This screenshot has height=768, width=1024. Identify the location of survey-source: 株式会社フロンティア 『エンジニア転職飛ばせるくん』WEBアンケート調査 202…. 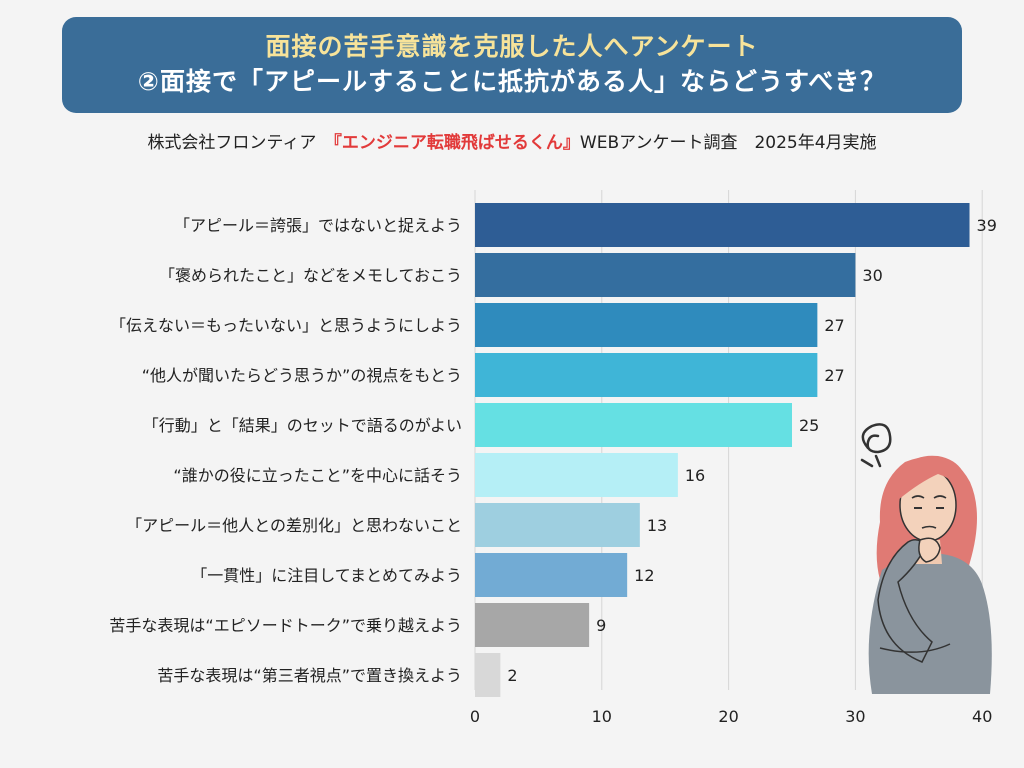
(512, 140).